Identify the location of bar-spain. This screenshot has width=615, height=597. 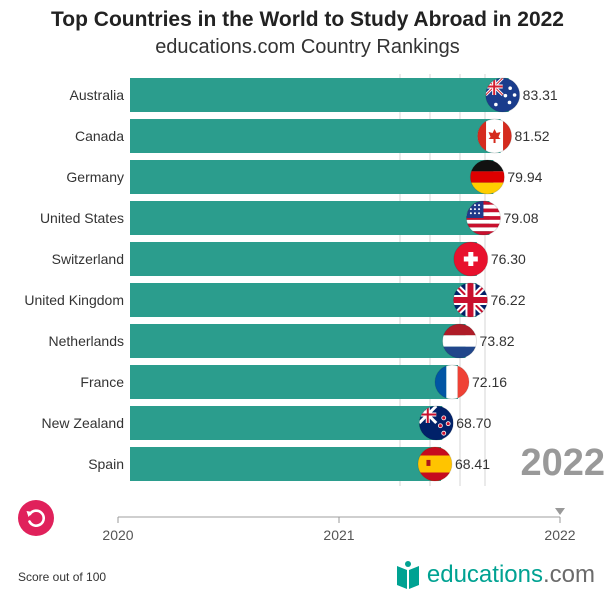
(285, 464).